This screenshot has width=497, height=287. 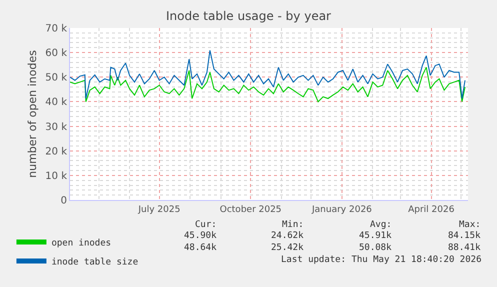 What do you see at coordinates (56, 102) in the screenshot?
I see `y-tick-label: 40 k` at bounding box center [56, 102].